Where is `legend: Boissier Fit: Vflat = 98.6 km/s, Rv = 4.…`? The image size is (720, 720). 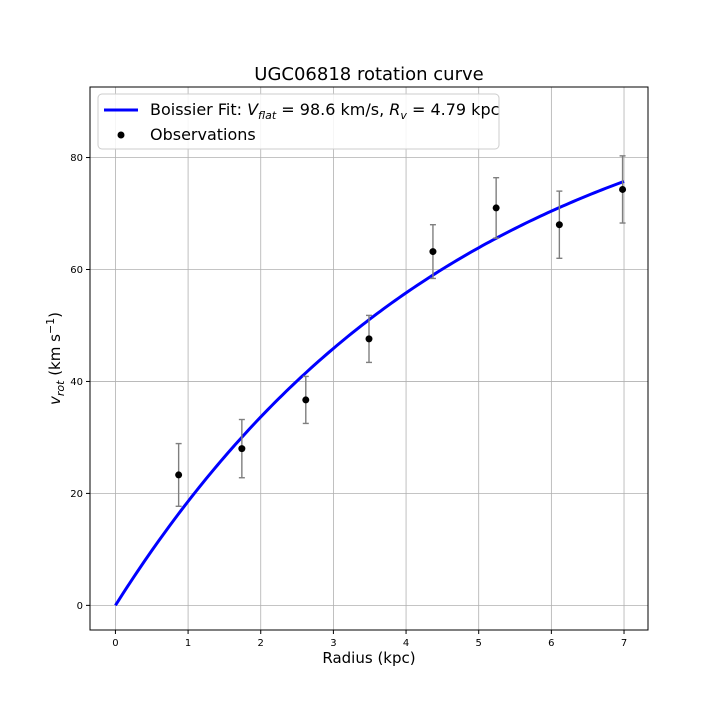
legend: Boissier Fit: Vflat = 98.6 km/s, Rv = 4.… is located at coordinates (298, 121).